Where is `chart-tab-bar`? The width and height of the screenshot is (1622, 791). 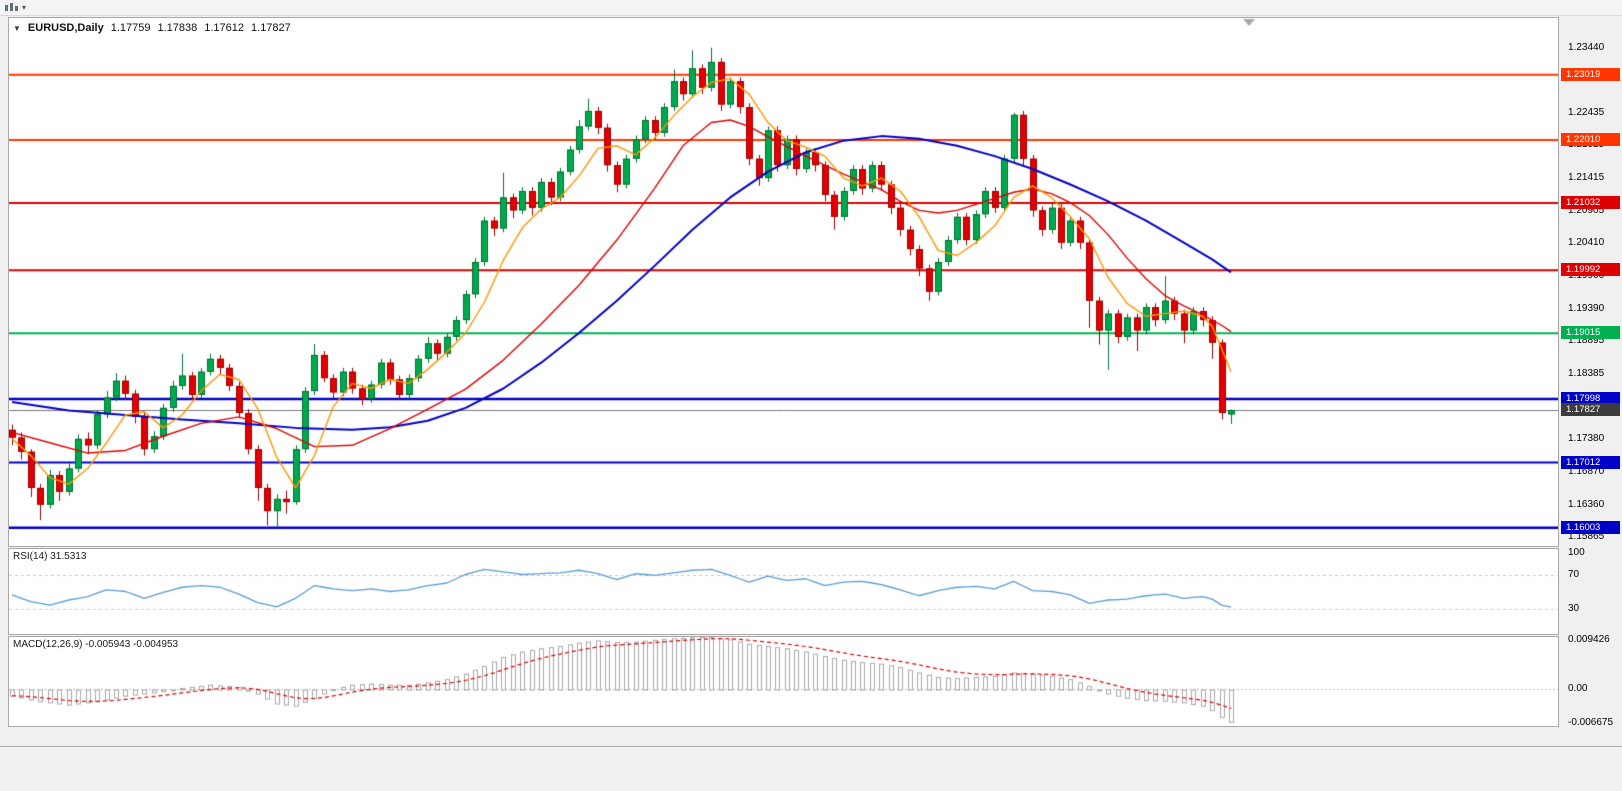 chart-tab-bar is located at coordinates (811, 755).